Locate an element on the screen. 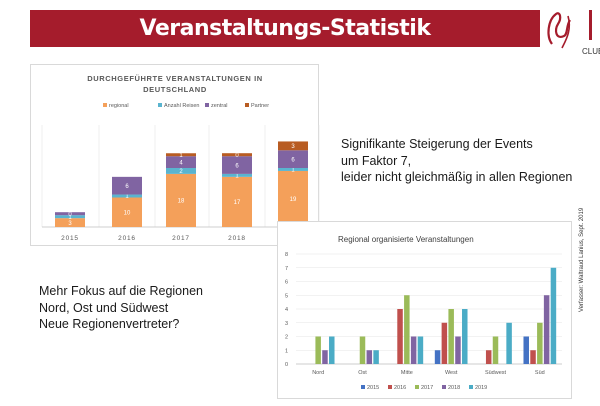 The height and width of the screenshot is (406, 600). chart1-title-line-1: DURCHGEFÜHRTE VERANSTALTUNGEN IN is located at coordinates (175, 78).